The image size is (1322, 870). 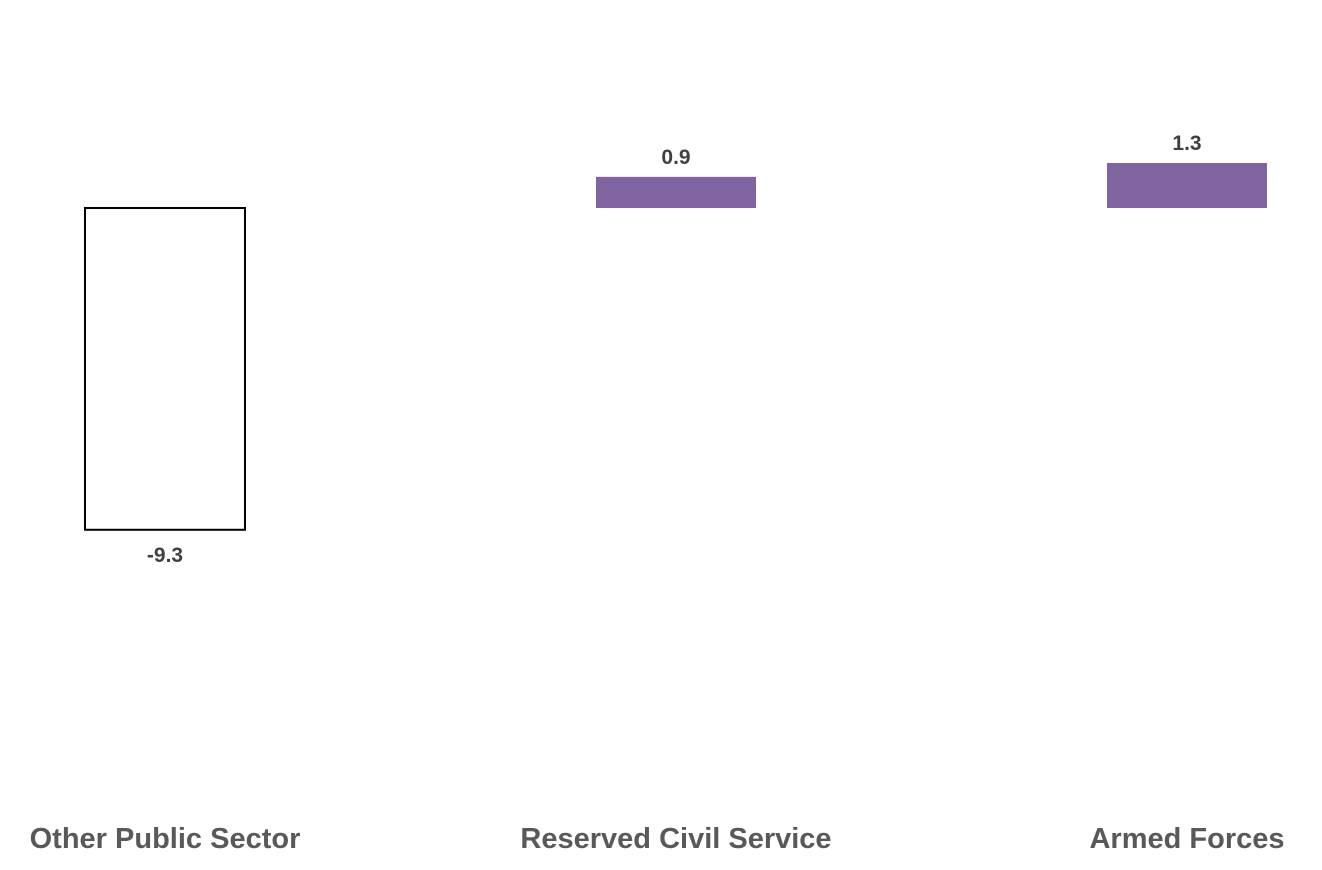 What do you see at coordinates (165, 369) in the screenshot?
I see `bar-other-public-sector` at bounding box center [165, 369].